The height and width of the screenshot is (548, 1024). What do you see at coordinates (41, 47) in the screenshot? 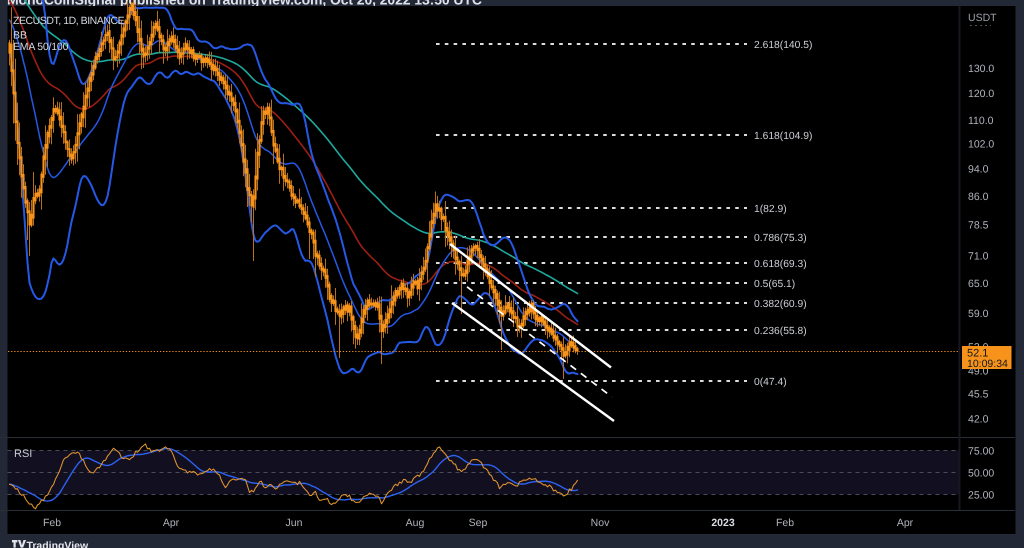
I see `svg-text: EMA 50/100` at bounding box center [41, 47].